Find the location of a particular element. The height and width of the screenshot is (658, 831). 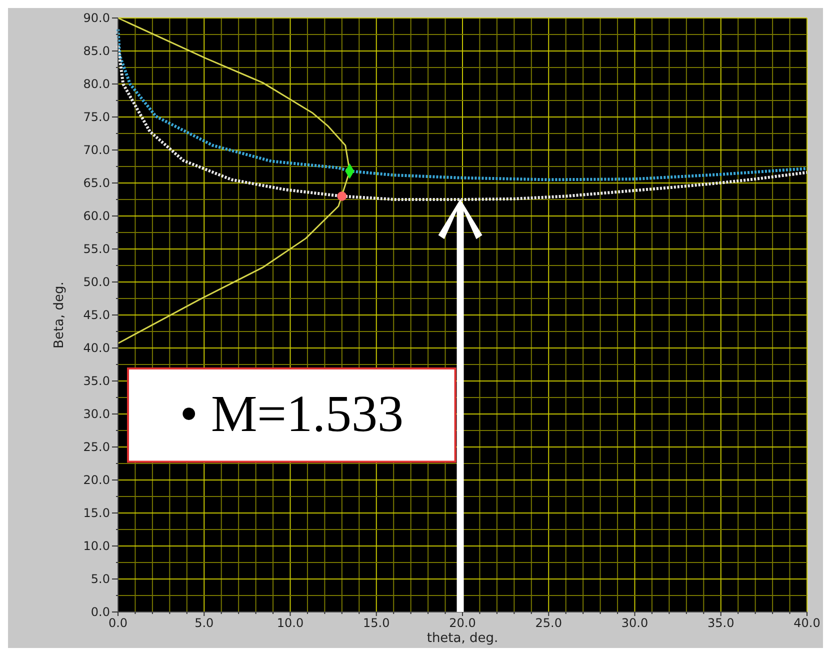

y-tick-label: 0.0 is located at coordinates (100, 612).